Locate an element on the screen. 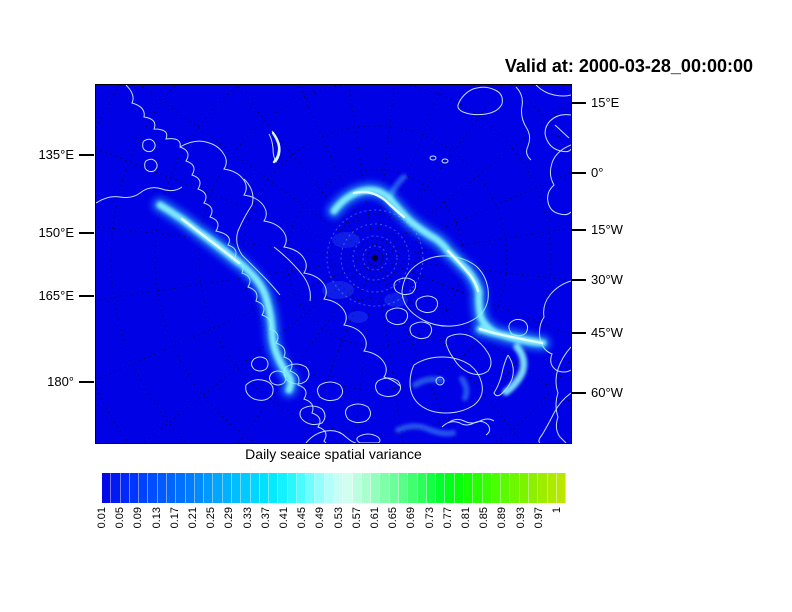 The image size is (792, 612). right-tick-label: 15°W is located at coordinates (607, 229).